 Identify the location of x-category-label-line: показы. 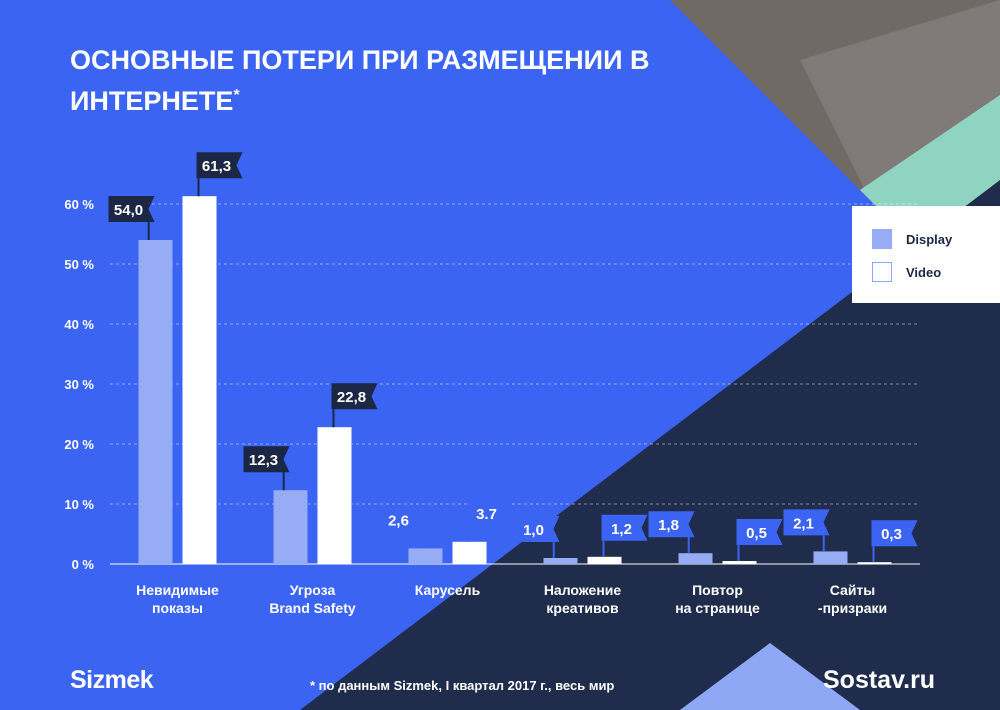
(177, 608).